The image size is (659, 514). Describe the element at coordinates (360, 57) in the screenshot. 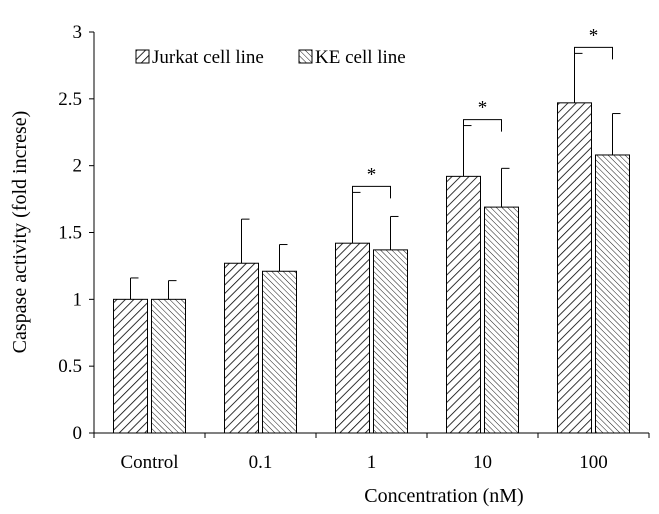

I see `legend-label: KE cell line` at that location.